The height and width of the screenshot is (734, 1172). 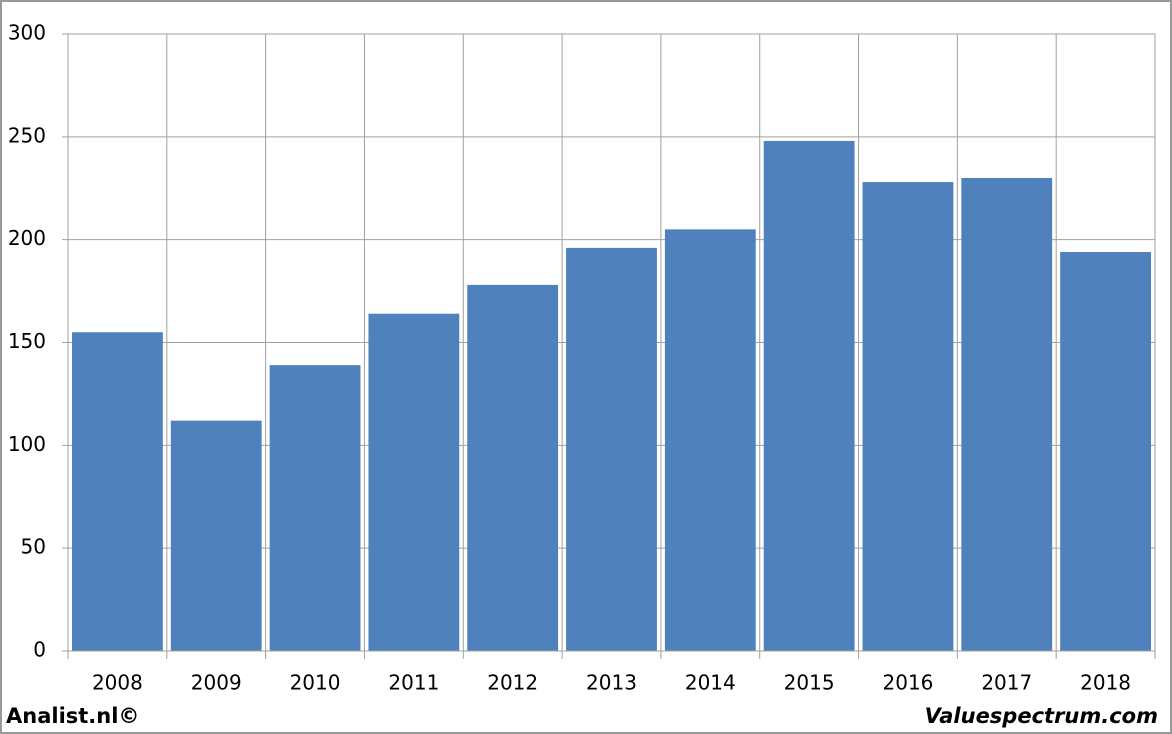 I want to click on x-tick-label: 2016, so click(x=908, y=683).